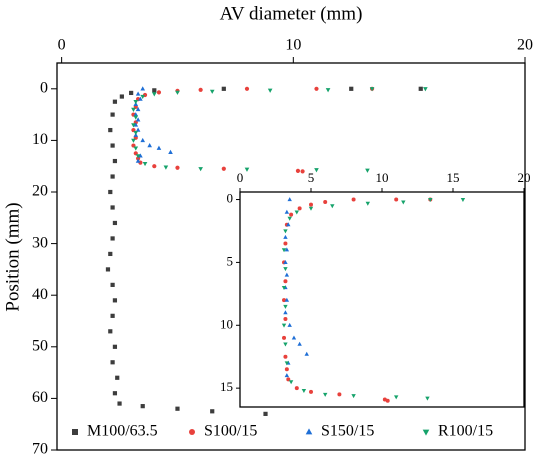 This screenshot has height=468, width=550. What do you see at coordinates (347, 431) in the screenshot?
I see `legend-label: S150/15` at bounding box center [347, 431].